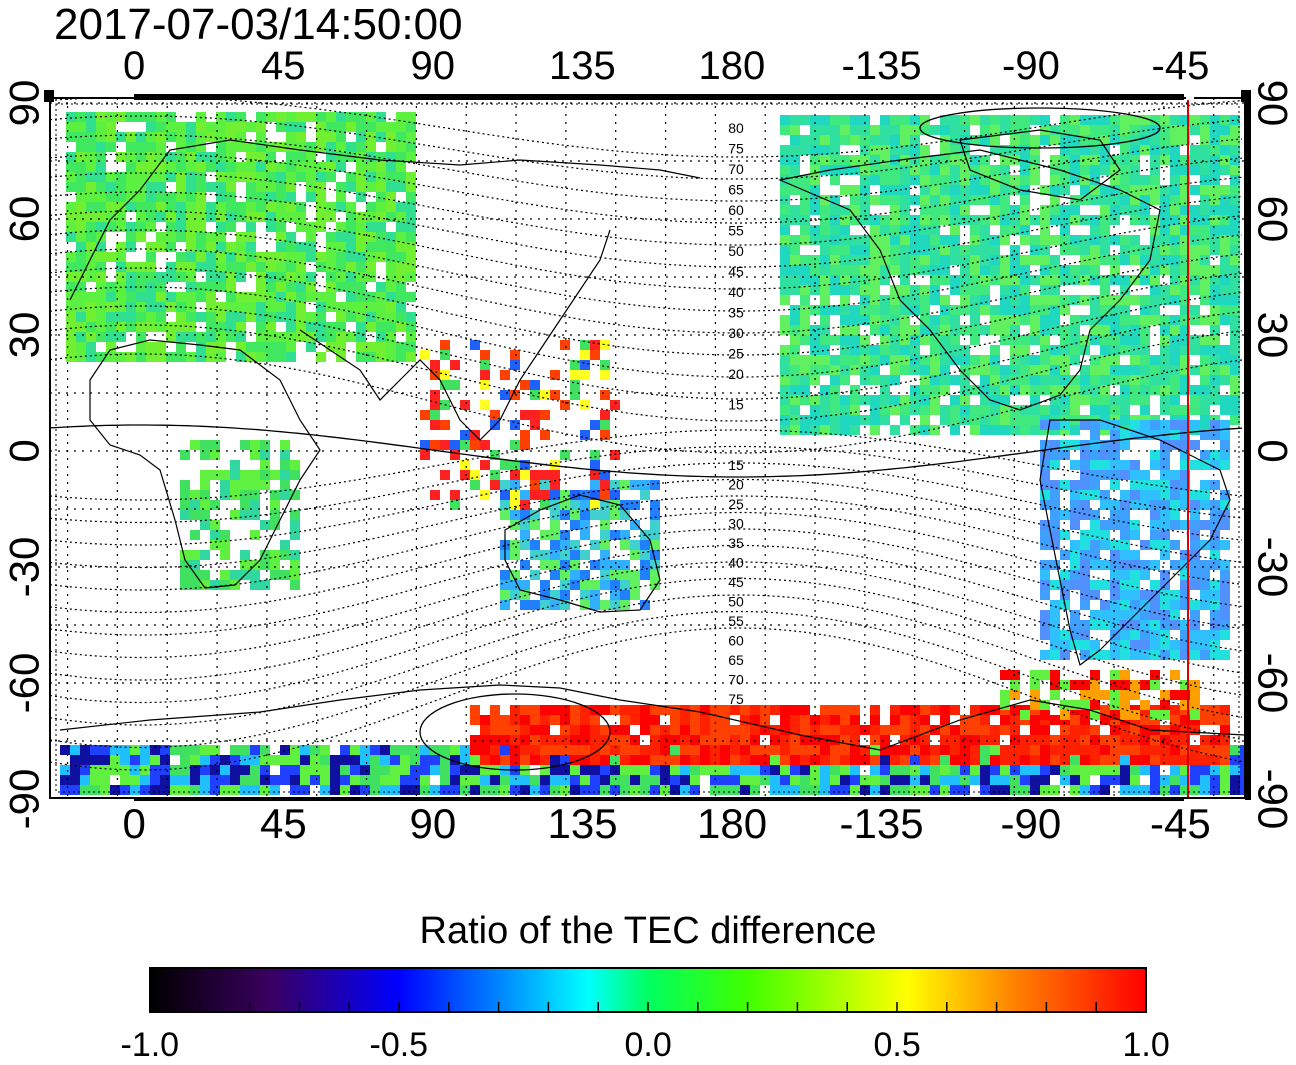 This screenshot has height=1065, width=1296. I want to click on contour-label: 15, so click(736, 405).